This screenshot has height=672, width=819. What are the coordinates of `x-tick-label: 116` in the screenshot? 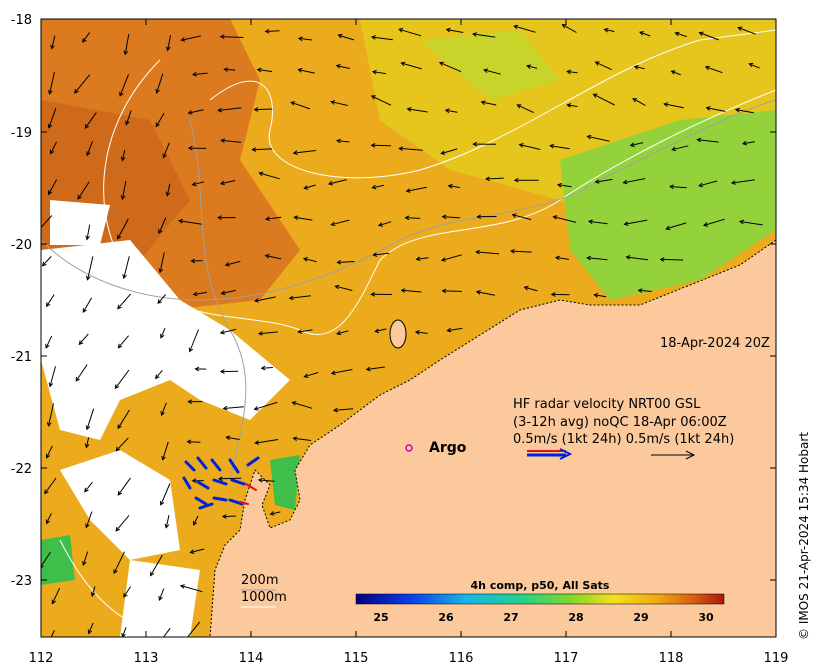 It's located at (461, 658).